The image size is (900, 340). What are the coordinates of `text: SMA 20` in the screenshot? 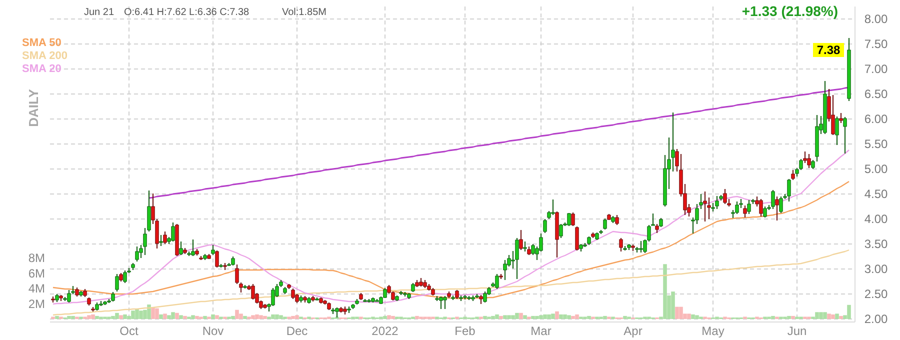 It's located at (42, 69).